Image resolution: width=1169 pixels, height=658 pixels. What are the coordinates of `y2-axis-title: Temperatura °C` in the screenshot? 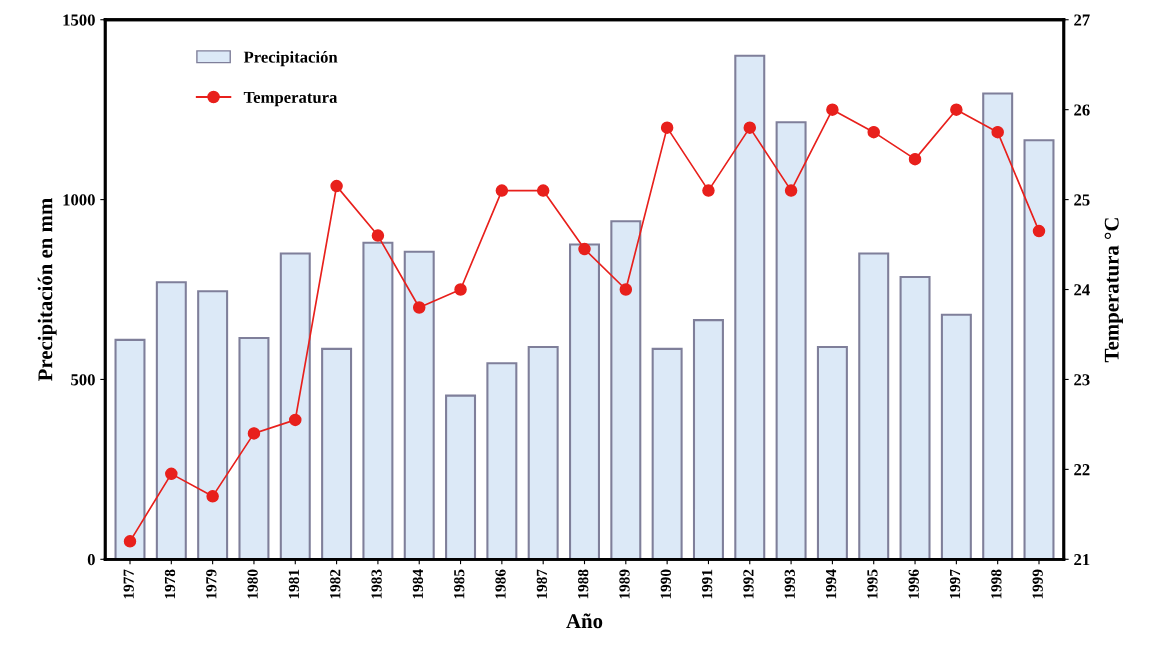 It's located at (1113, 290).